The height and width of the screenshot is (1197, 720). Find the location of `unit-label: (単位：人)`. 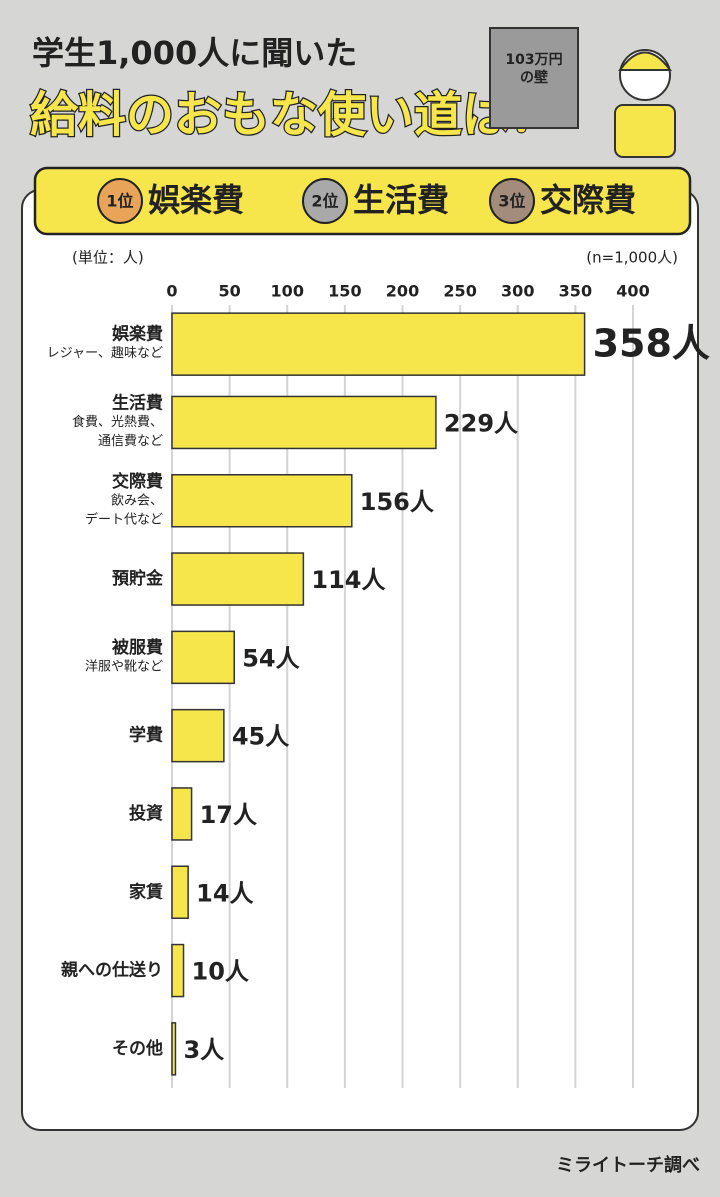

unit-label: (単位：人) is located at coordinates (108, 258).